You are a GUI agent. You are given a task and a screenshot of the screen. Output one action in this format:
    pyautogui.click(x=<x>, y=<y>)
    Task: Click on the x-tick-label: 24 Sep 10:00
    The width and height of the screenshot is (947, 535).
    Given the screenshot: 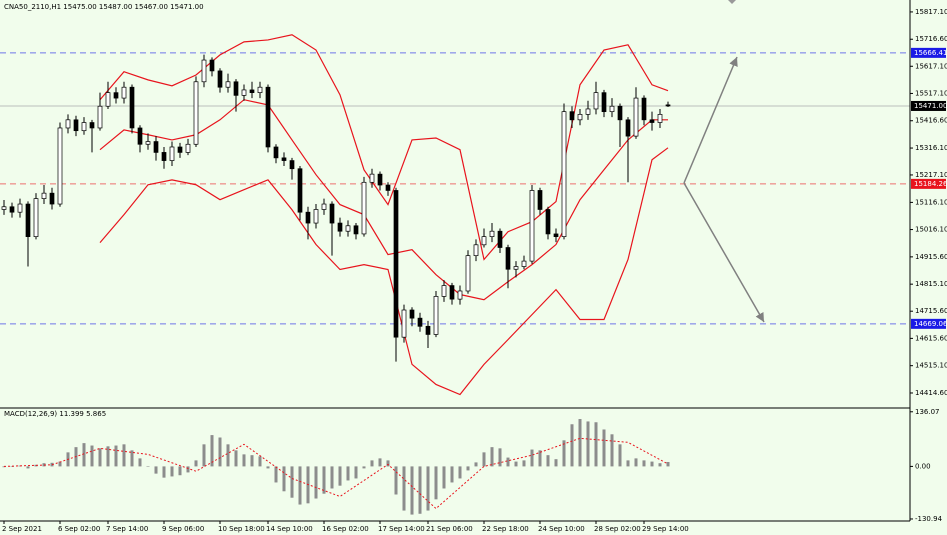 What is the action you would take?
    pyautogui.click(x=561, y=529)
    